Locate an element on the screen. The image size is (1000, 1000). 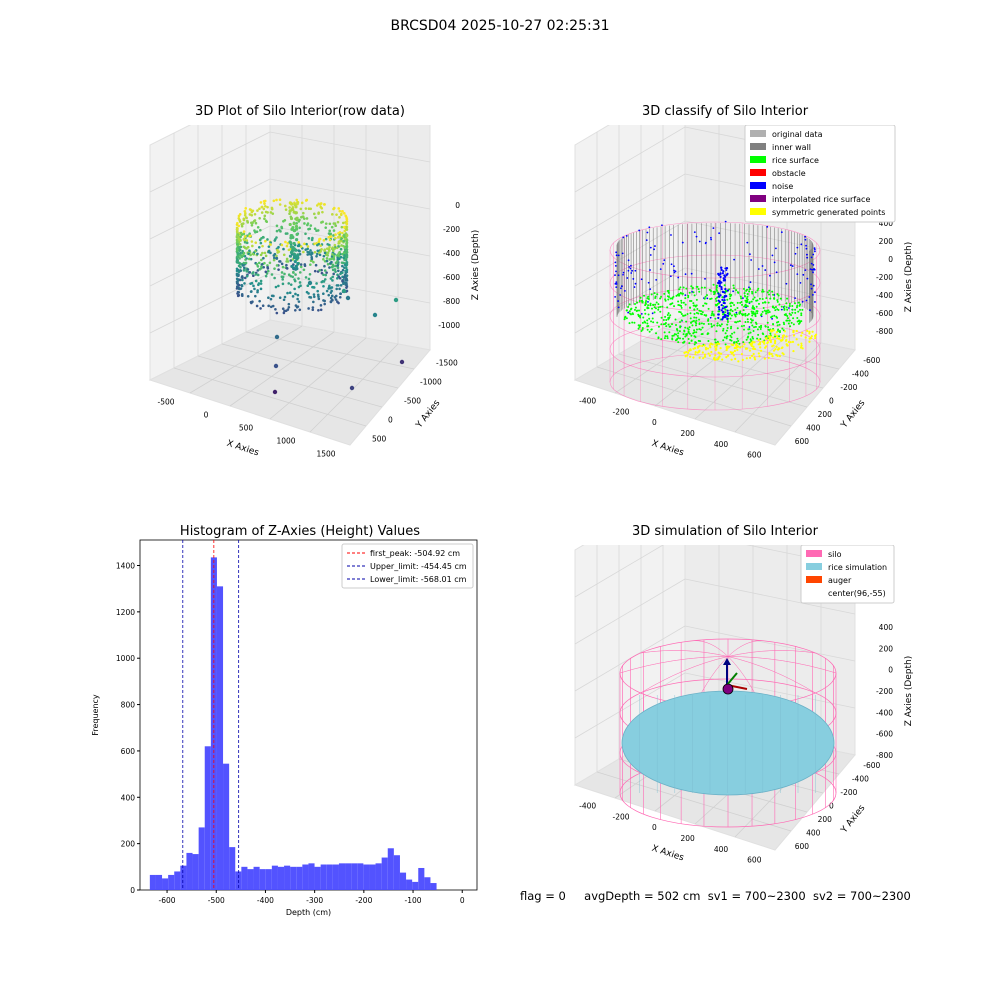
flag-text: flag = 0 is located at coordinates (543, 896).